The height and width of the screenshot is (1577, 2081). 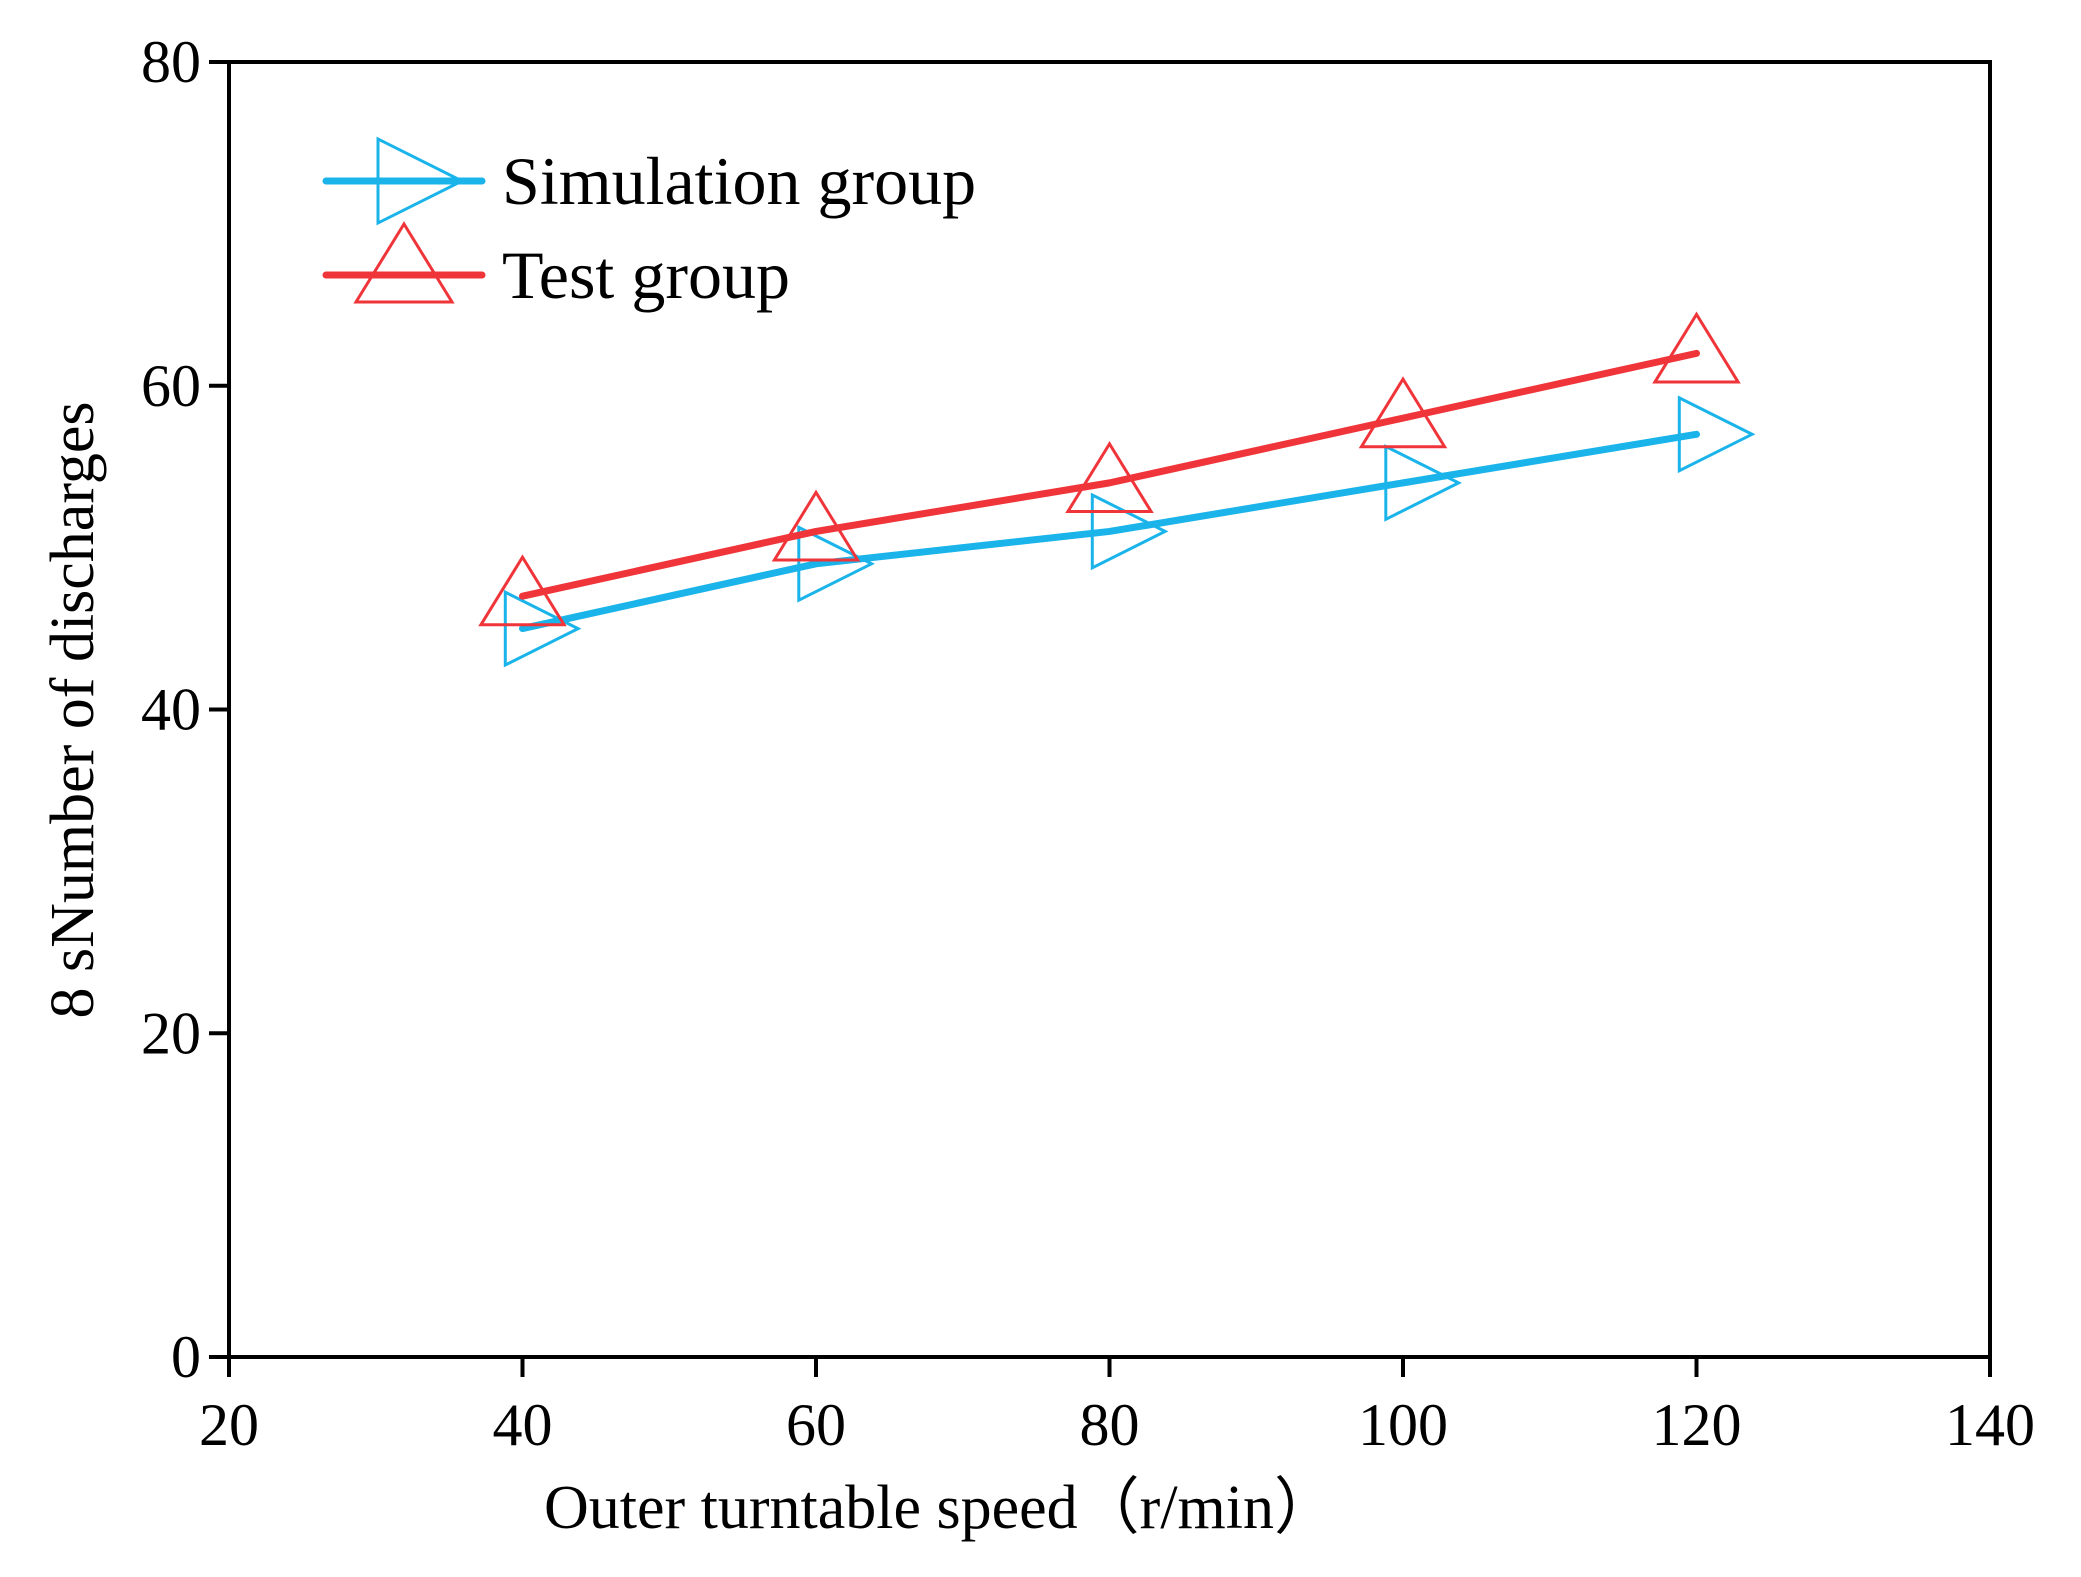 I want to click on legend-item: Simulation group, so click(x=649, y=181).